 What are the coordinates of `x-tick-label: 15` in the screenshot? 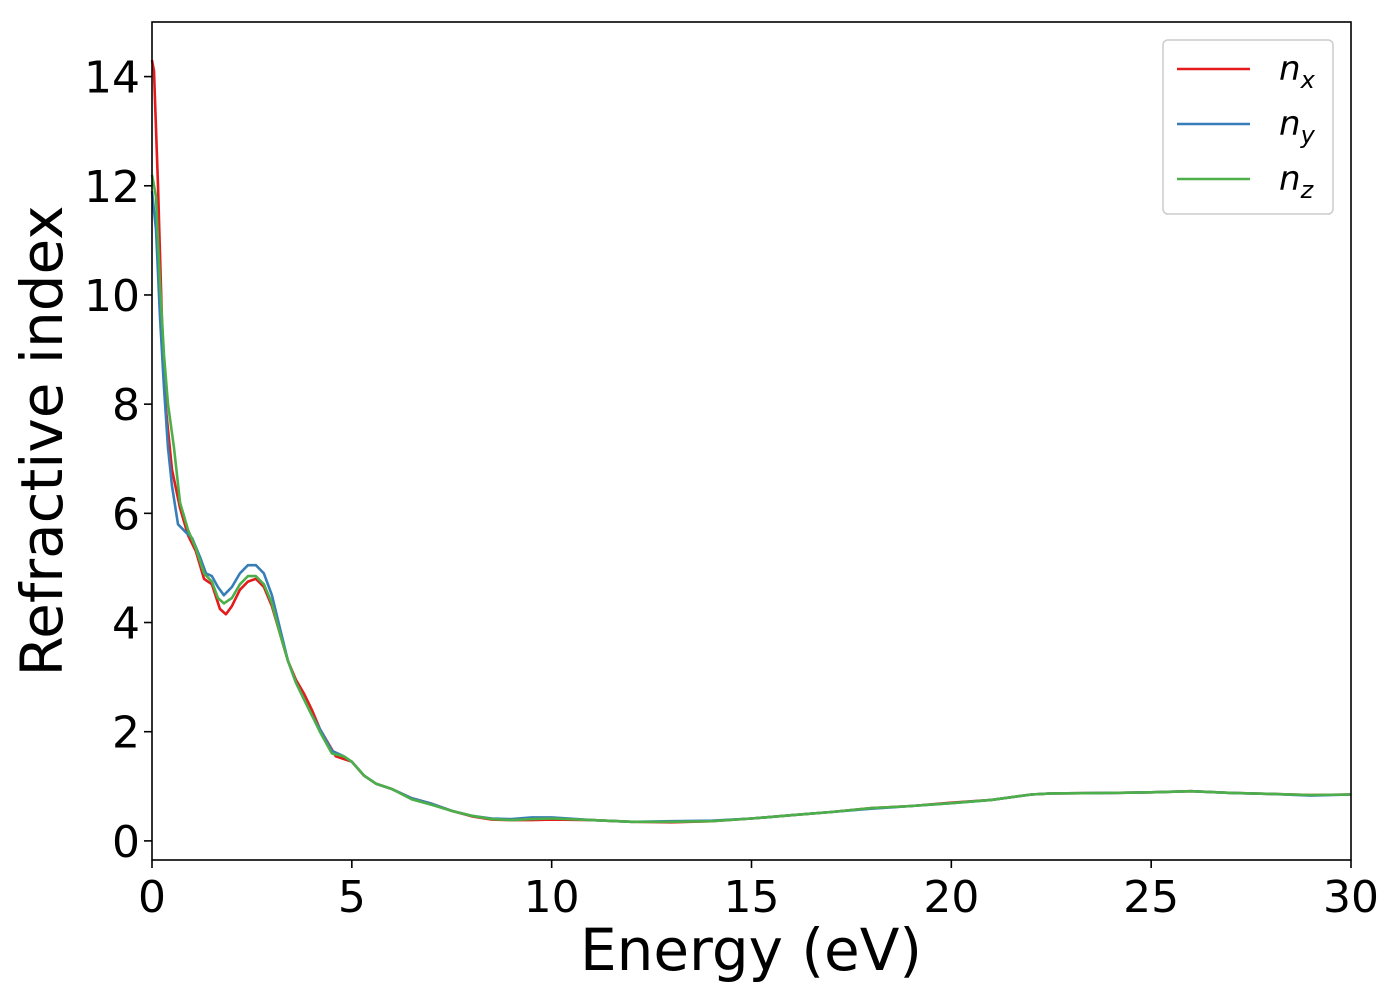 It's located at (752, 897).